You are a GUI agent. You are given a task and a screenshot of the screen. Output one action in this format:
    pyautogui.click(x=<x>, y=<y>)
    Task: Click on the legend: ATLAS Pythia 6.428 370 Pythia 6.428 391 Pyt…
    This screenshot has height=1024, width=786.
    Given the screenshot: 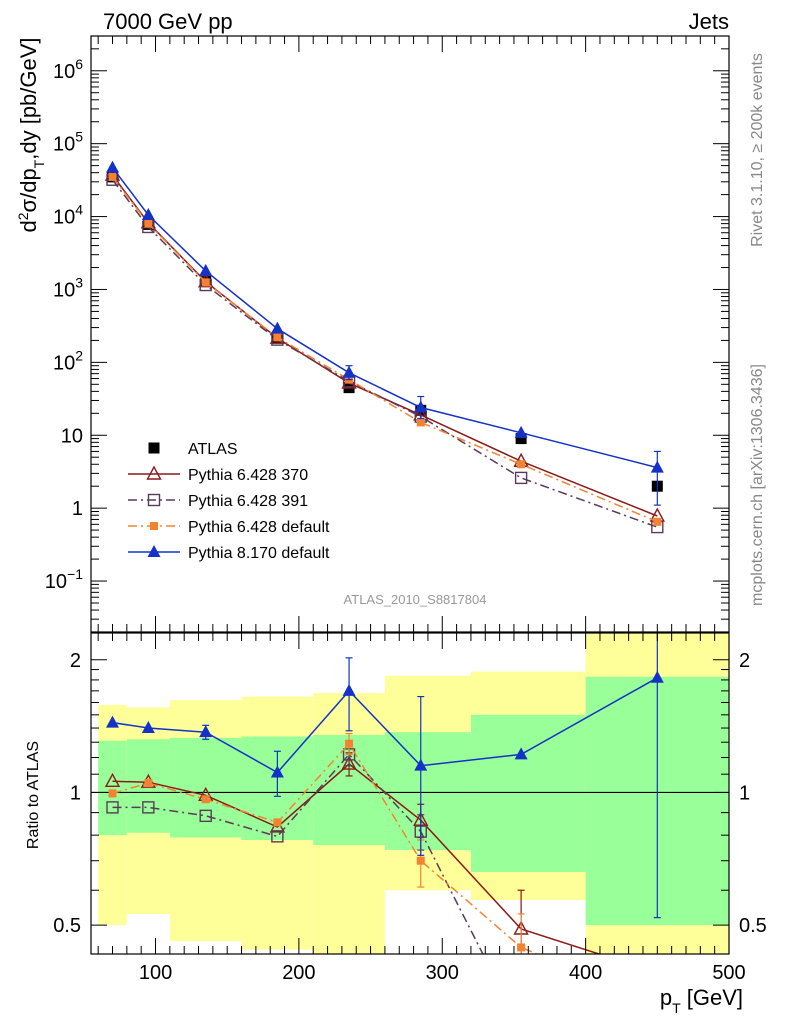 What is the action you would take?
    pyautogui.click(x=229, y=501)
    